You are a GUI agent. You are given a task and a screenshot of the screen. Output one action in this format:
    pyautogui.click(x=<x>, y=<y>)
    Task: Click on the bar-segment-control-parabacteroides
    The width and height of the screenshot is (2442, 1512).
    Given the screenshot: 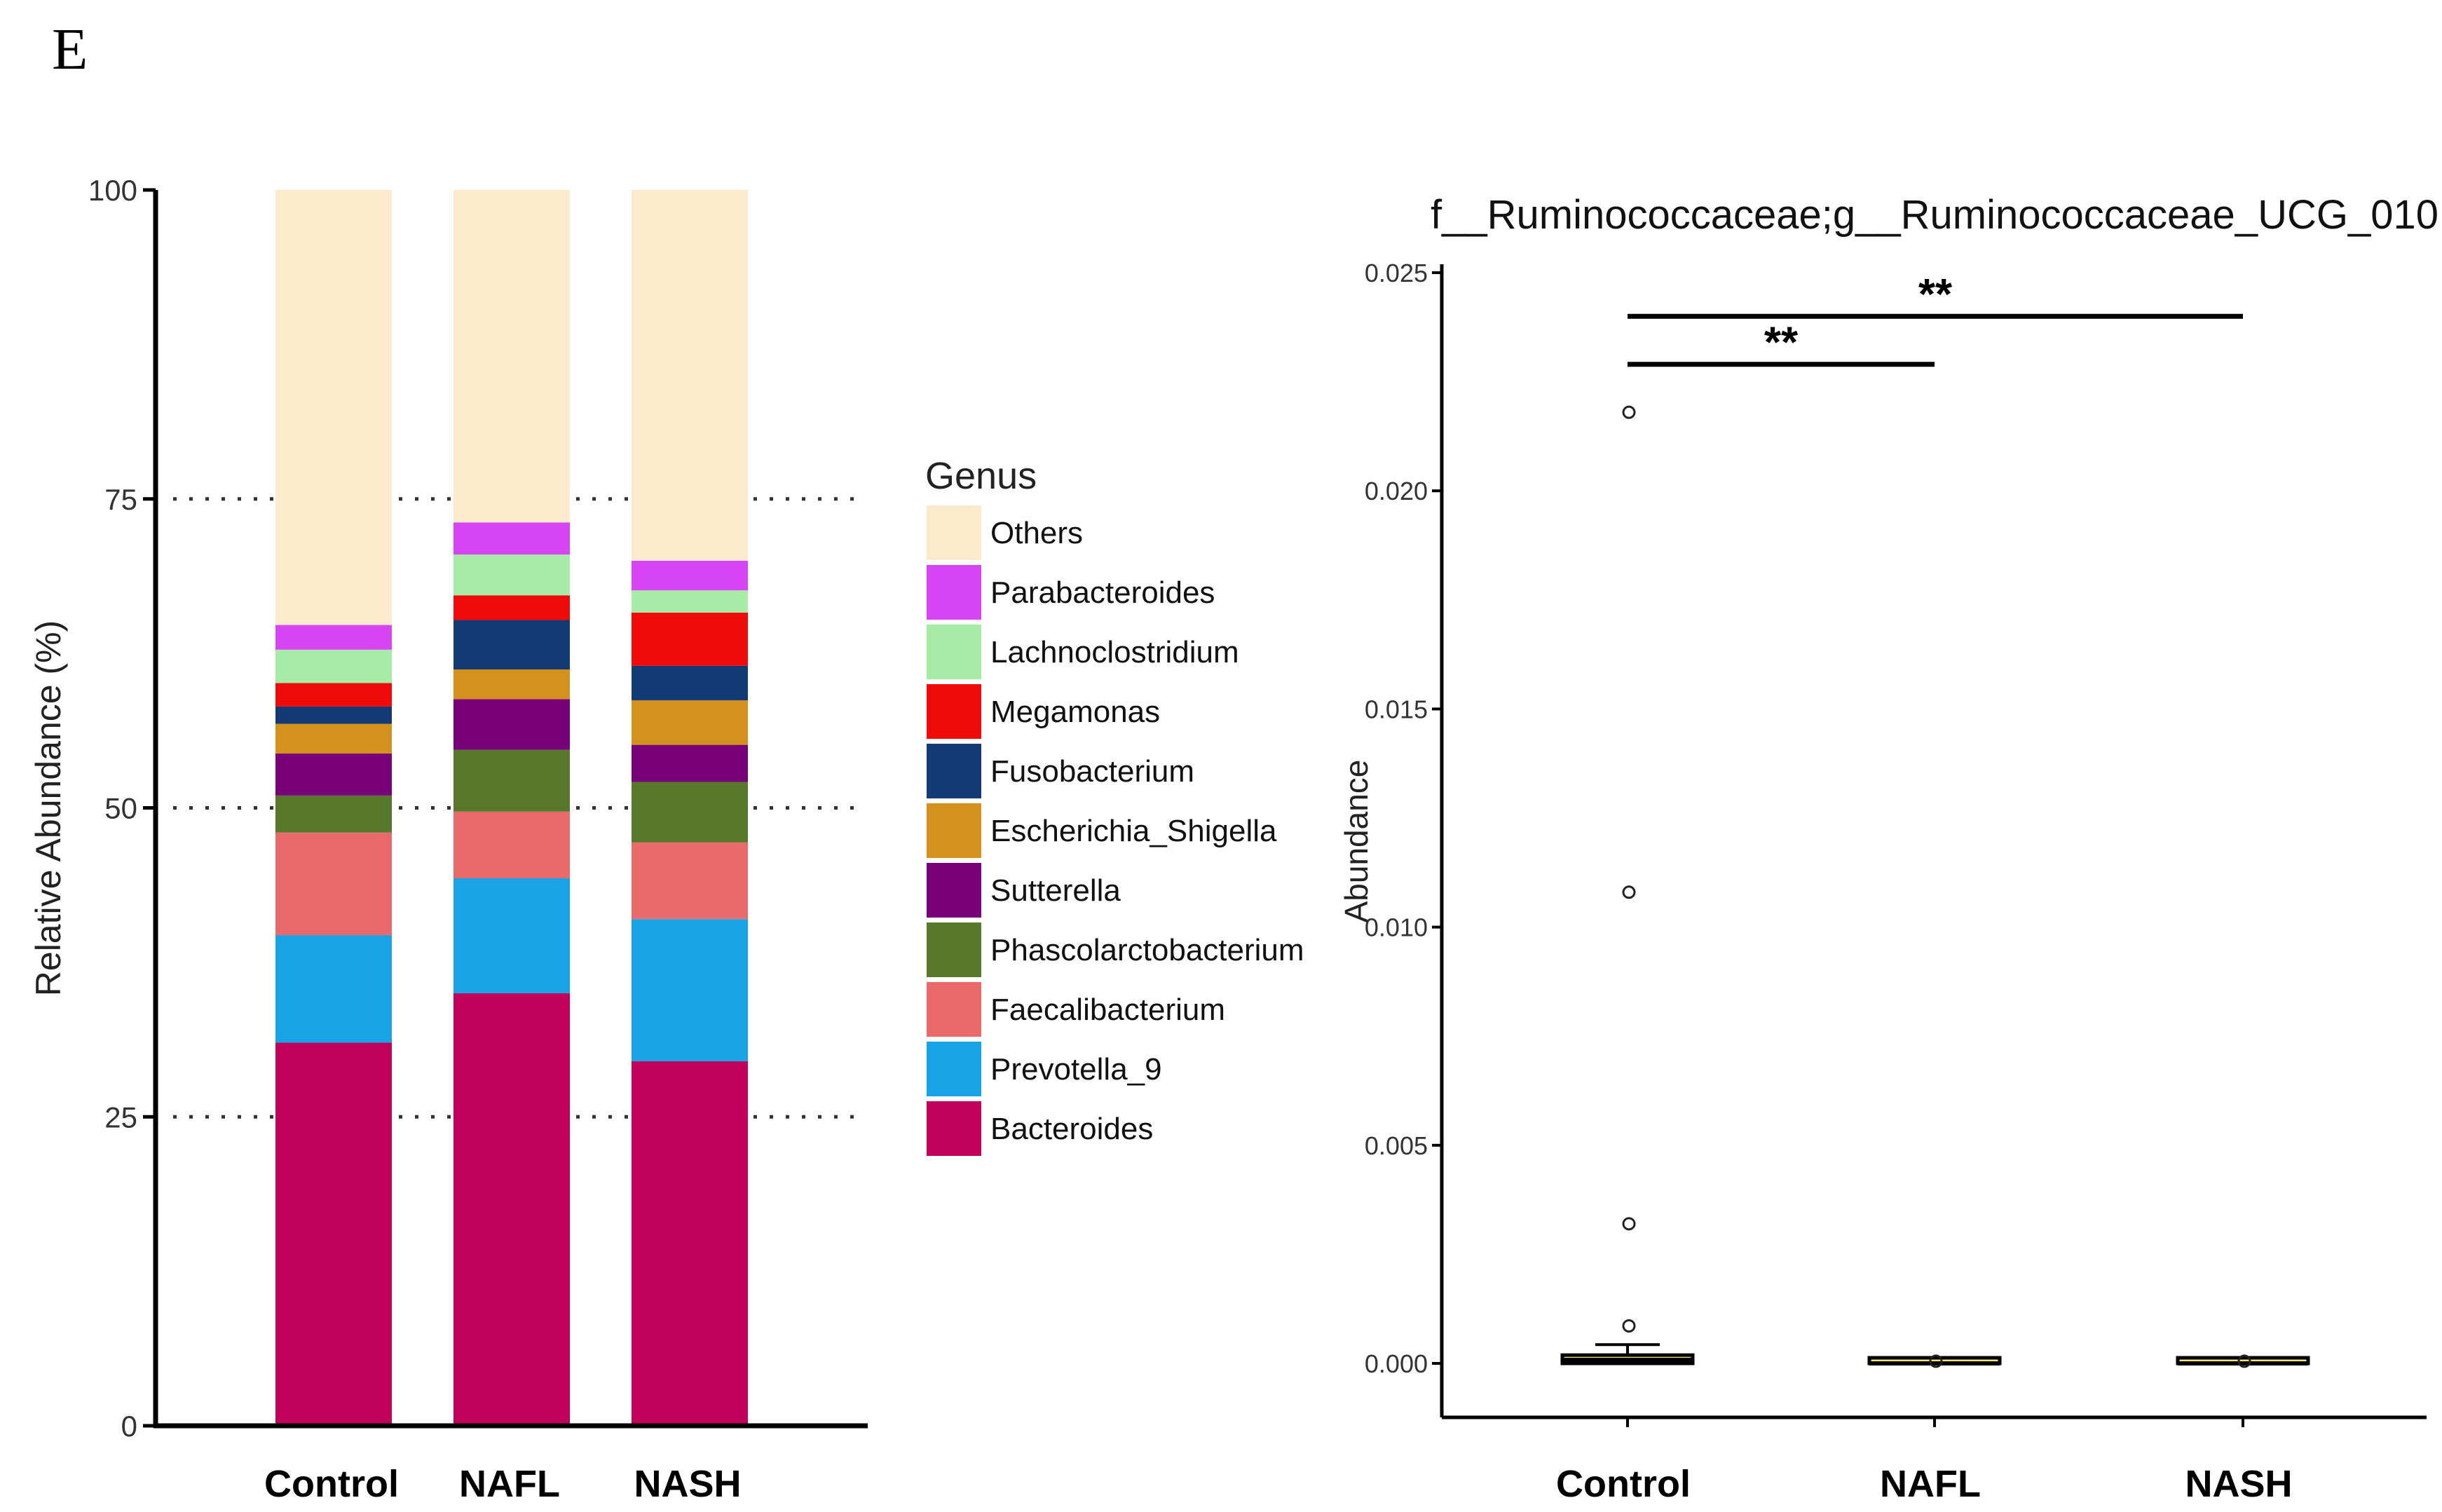 What is the action you would take?
    pyautogui.click(x=333, y=638)
    